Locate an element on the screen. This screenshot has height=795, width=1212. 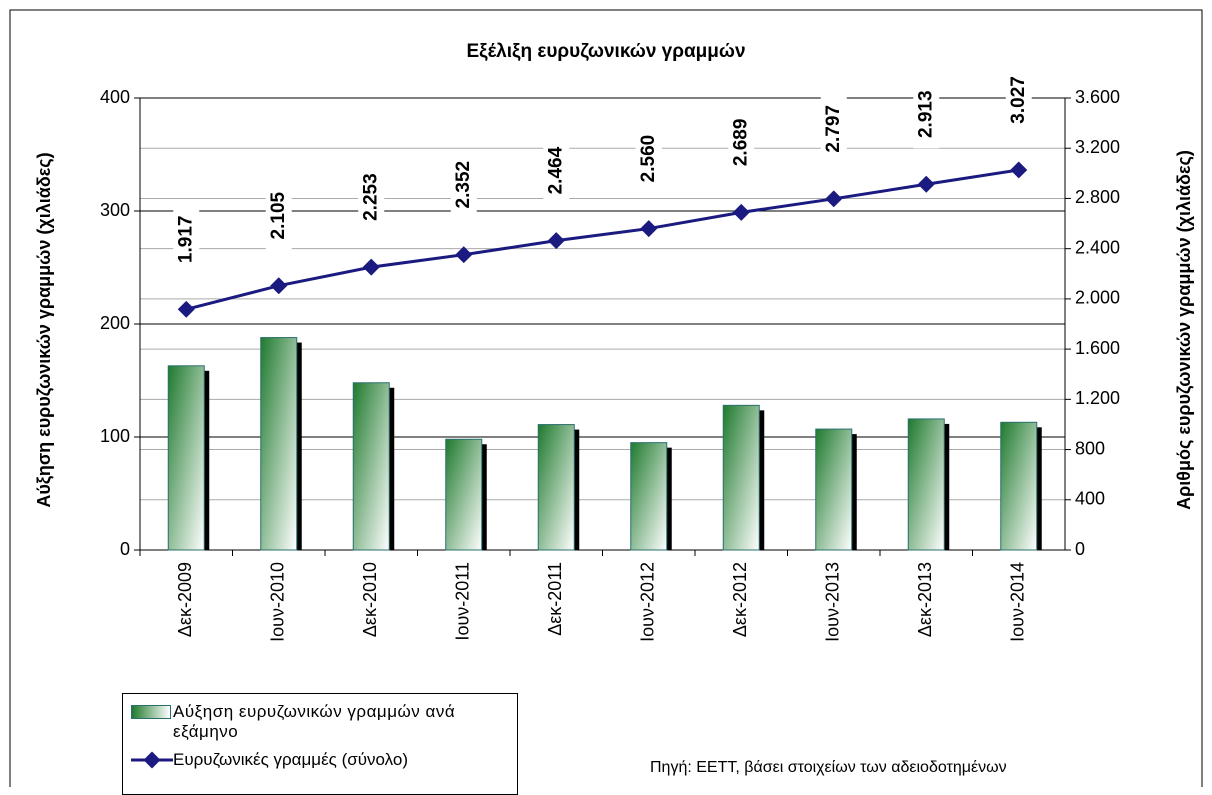
x-tick-label: Ιουν-2014 is located at coordinates (1018, 602).